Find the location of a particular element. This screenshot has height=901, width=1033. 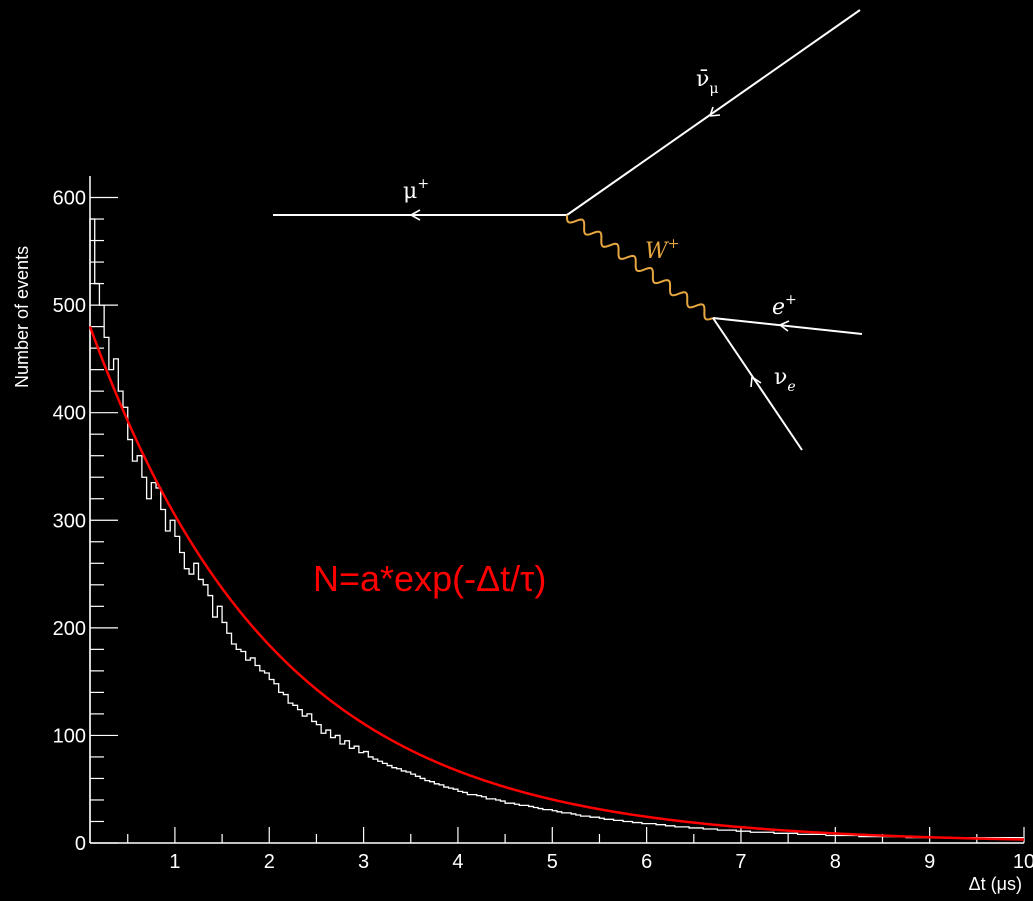

fit-label: N=a*exp(-Δt/τ) is located at coordinates (429, 578).